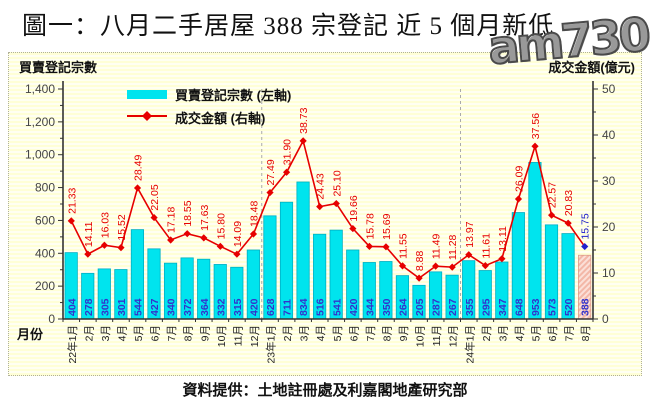  I want to click on left-axis-title: 買賣登記宗數, so click(58, 67).